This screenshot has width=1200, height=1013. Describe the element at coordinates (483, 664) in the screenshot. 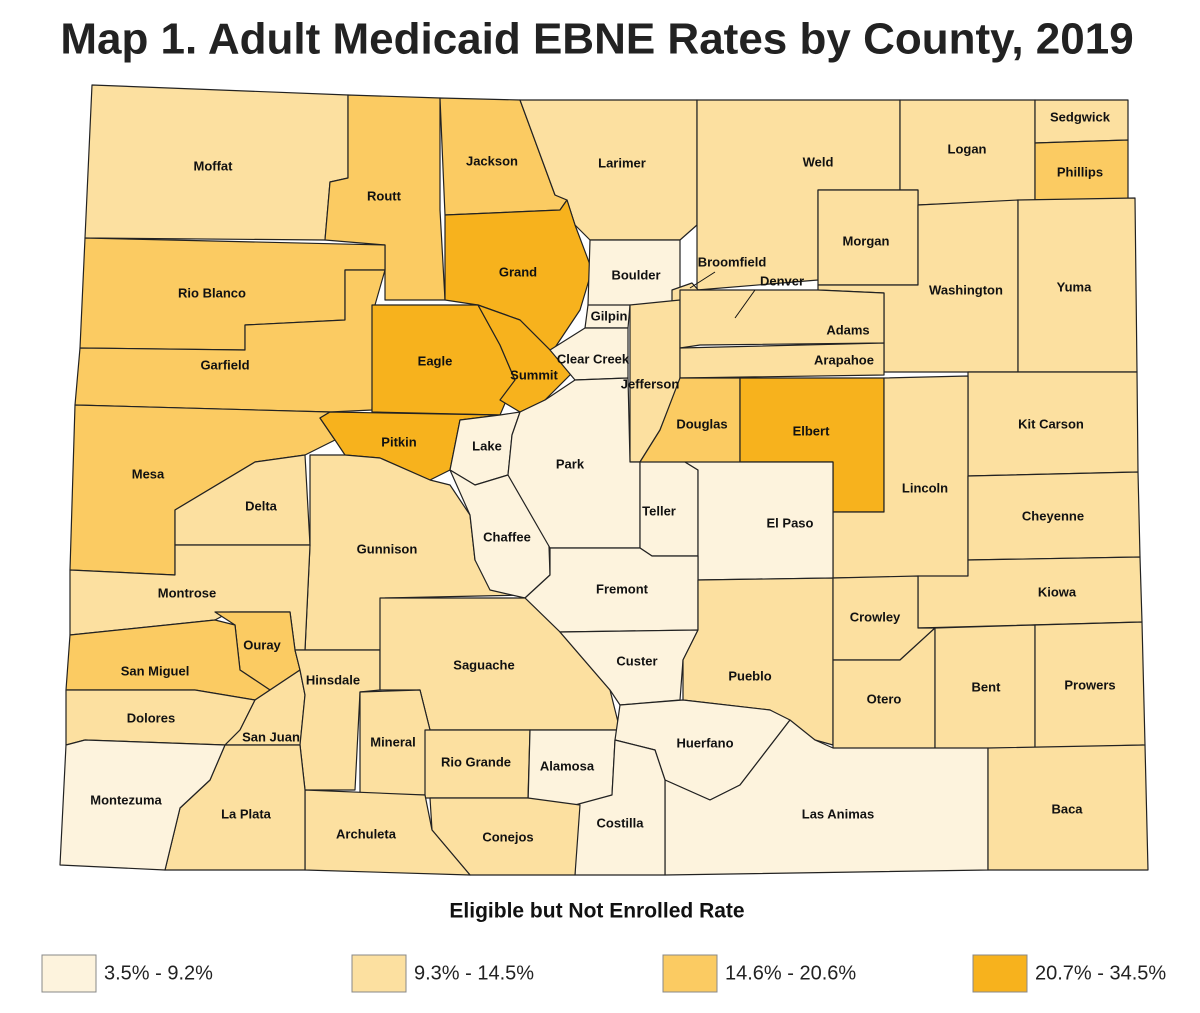

I see `county-label: Saguache` at that location.